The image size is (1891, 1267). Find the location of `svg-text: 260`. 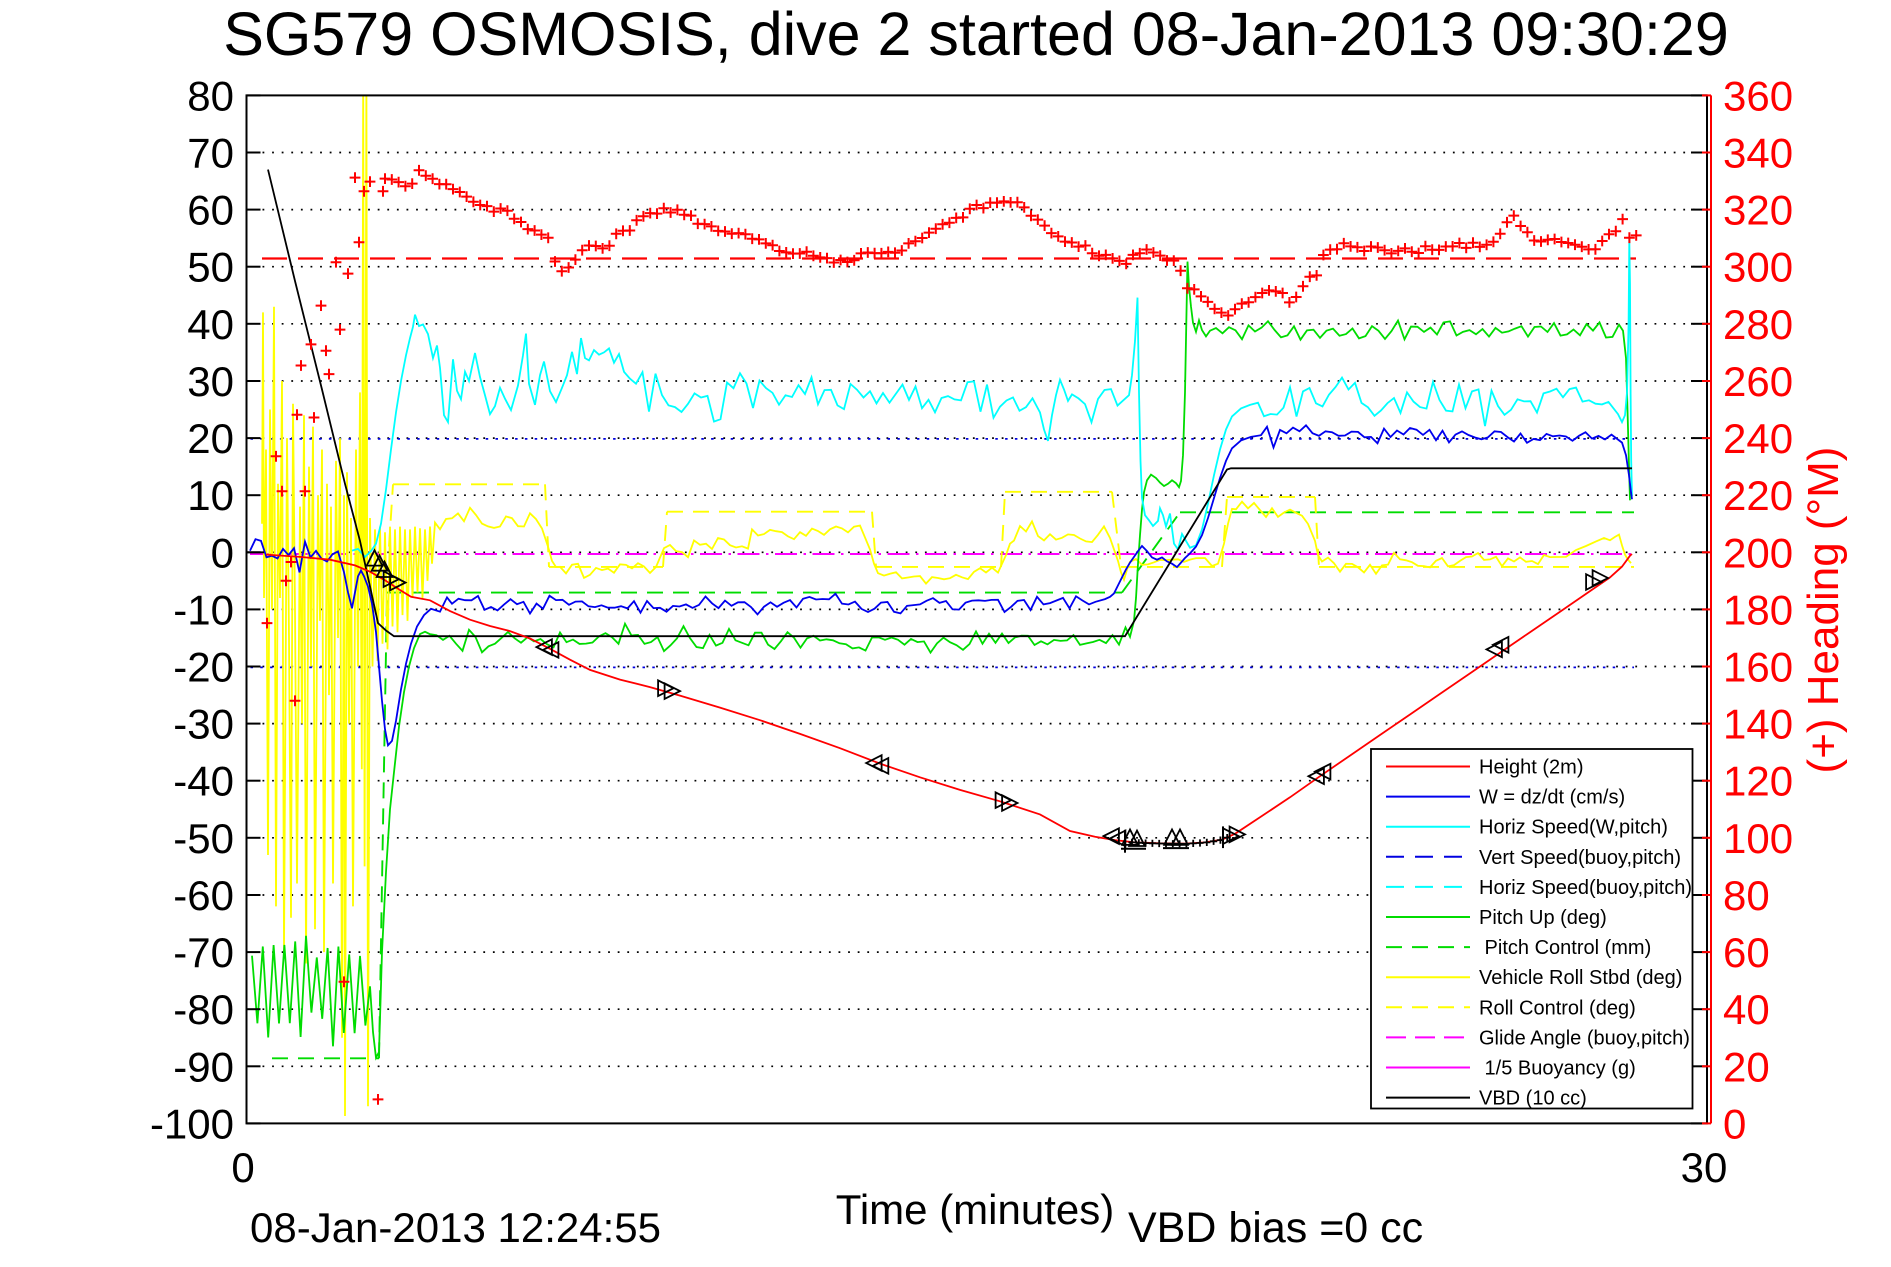

svg-text: 260 is located at coordinates (1758, 381).